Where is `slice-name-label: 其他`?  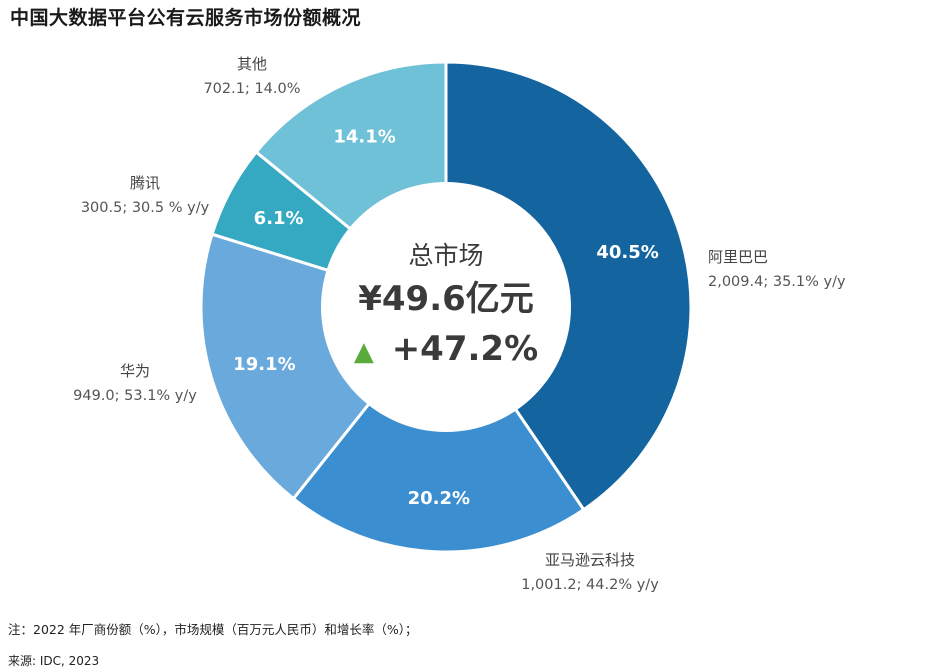
slice-name-label: 其他 is located at coordinates (252, 64).